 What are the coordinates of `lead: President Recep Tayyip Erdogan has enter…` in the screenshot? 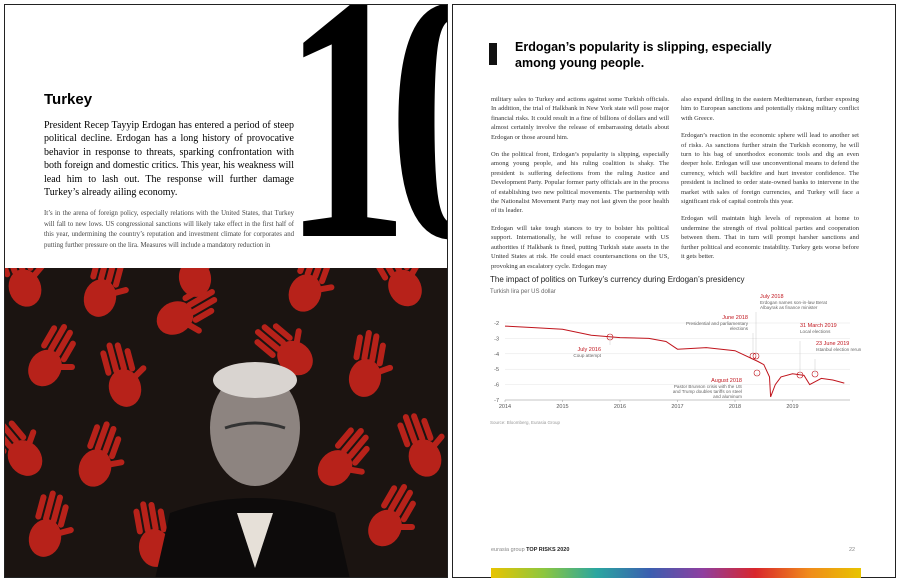 It's located at (169, 159).